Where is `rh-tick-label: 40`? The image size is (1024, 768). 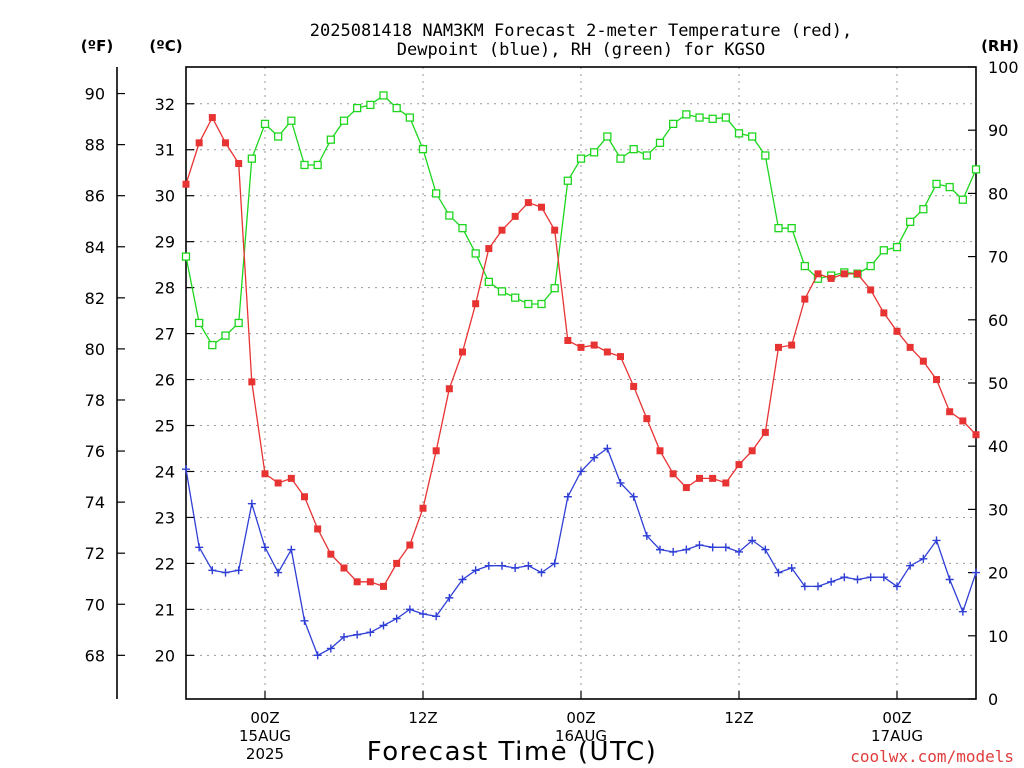 rh-tick-label: 40 is located at coordinates (998, 446).